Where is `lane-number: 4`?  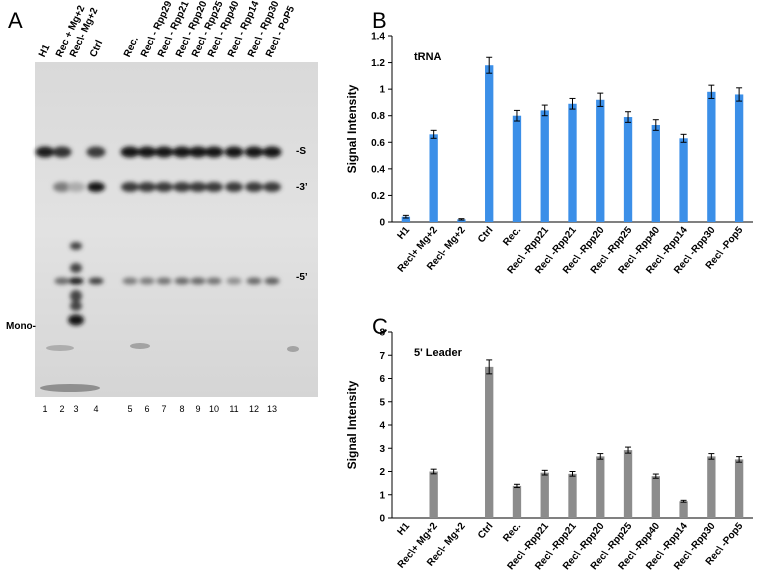
lane-number: 4 is located at coordinates (96, 409).